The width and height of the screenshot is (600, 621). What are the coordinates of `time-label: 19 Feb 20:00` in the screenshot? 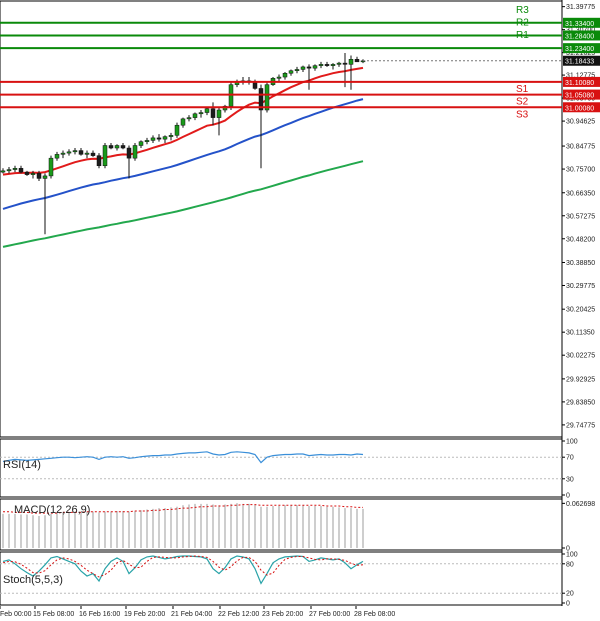 It's located at (144, 614).